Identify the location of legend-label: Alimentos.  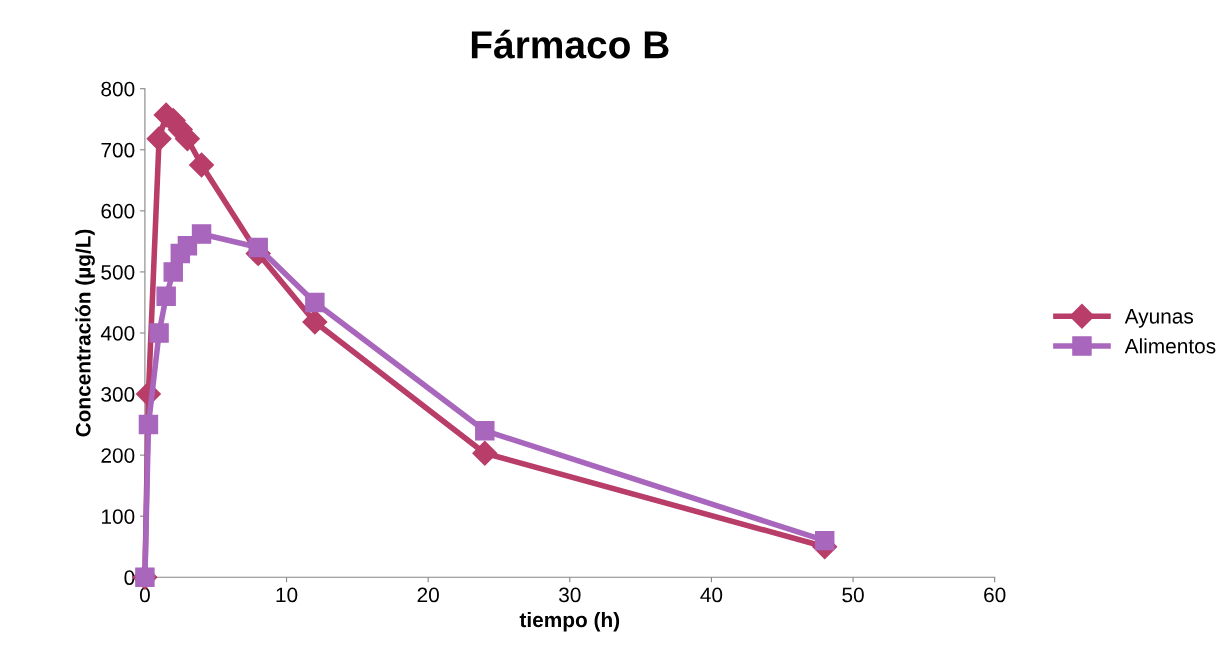
(1170, 346).